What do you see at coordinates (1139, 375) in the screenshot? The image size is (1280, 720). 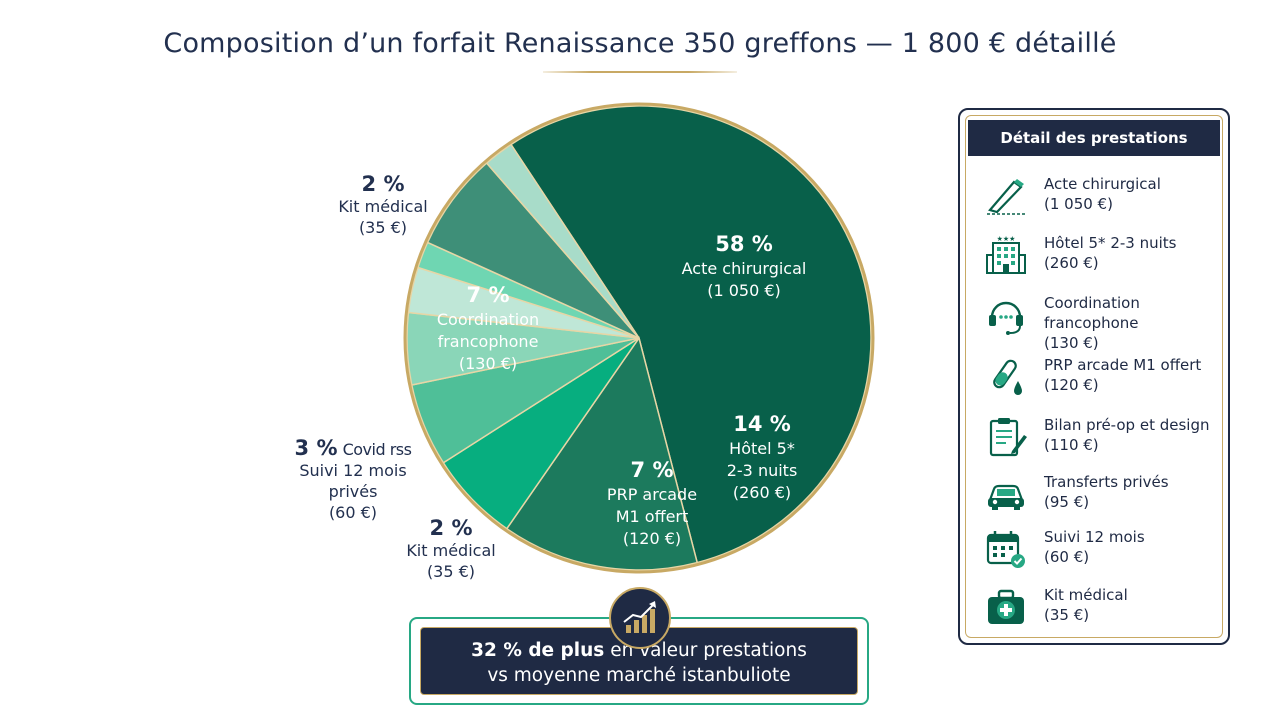 I see `legend-item-label: PRP arcade M1 offert (120 €)` at bounding box center [1139, 375].